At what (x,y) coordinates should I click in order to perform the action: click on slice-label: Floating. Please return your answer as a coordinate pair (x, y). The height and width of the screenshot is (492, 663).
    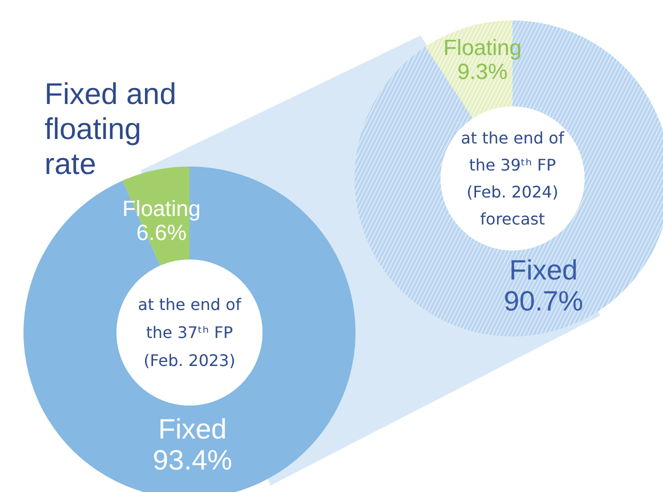
    Looking at the image, I should click on (482, 47).